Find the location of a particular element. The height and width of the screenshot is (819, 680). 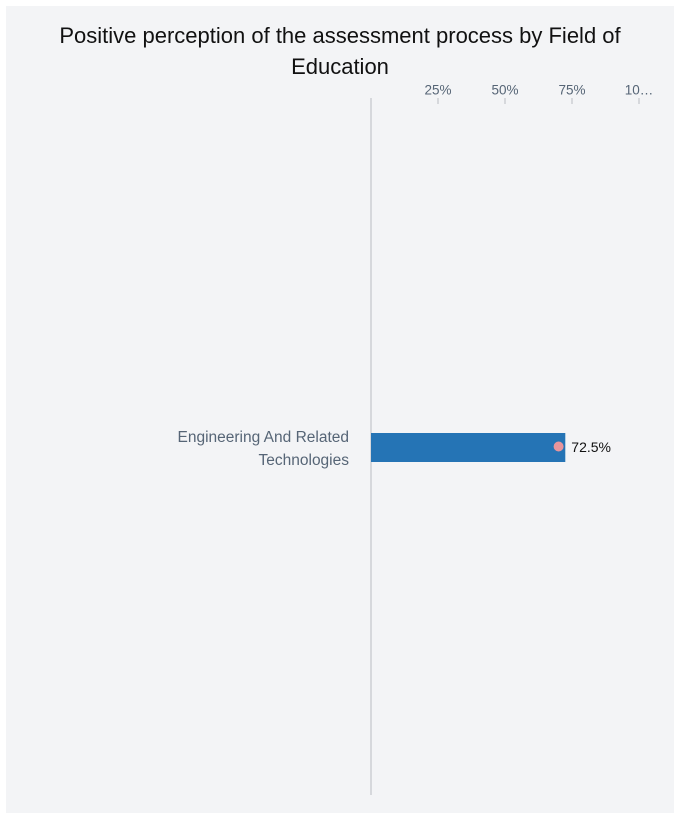

category-label: Engineering And Related Technologies is located at coordinates (263, 449).